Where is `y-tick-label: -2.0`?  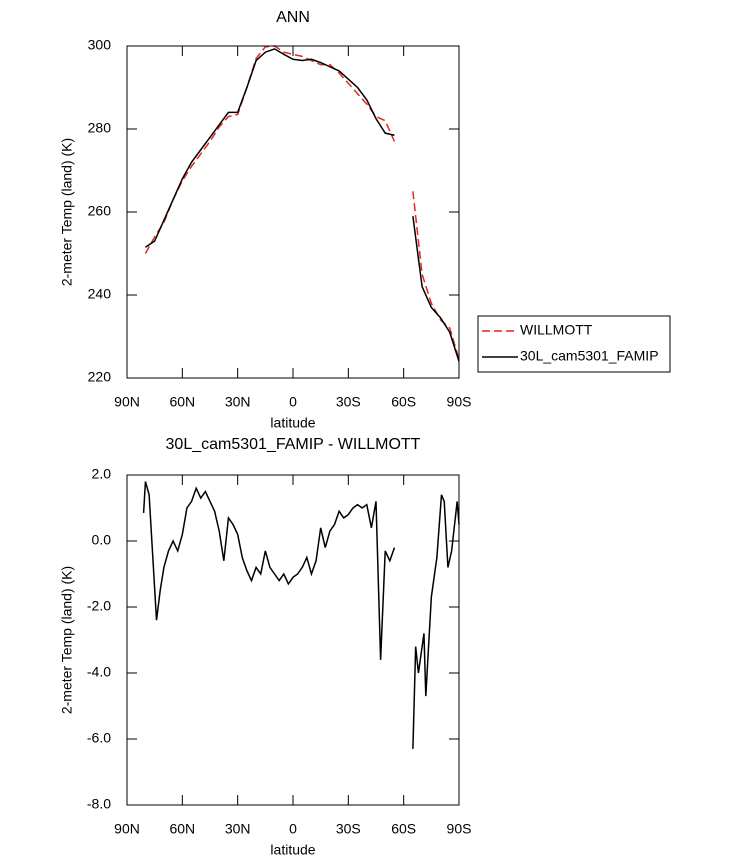 y-tick-label: -2.0 is located at coordinates (99, 606).